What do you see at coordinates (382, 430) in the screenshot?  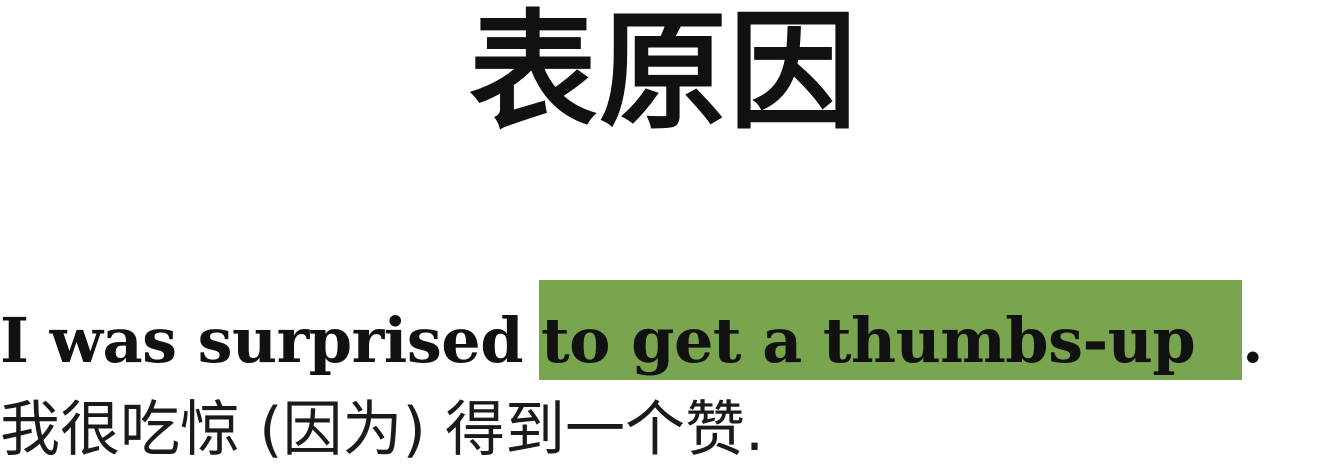 I see `chinese-translation: 我很吃惊 (因为) 得到一个赞.` at bounding box center [382, 430].